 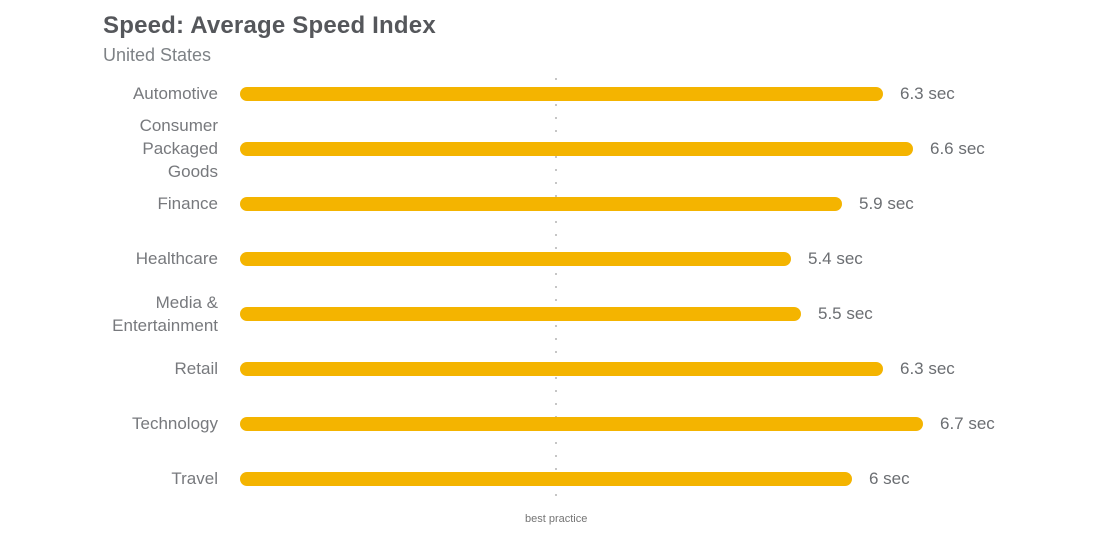 I want to click on value-label: 5.5 sec, so click(x=845, y=313).